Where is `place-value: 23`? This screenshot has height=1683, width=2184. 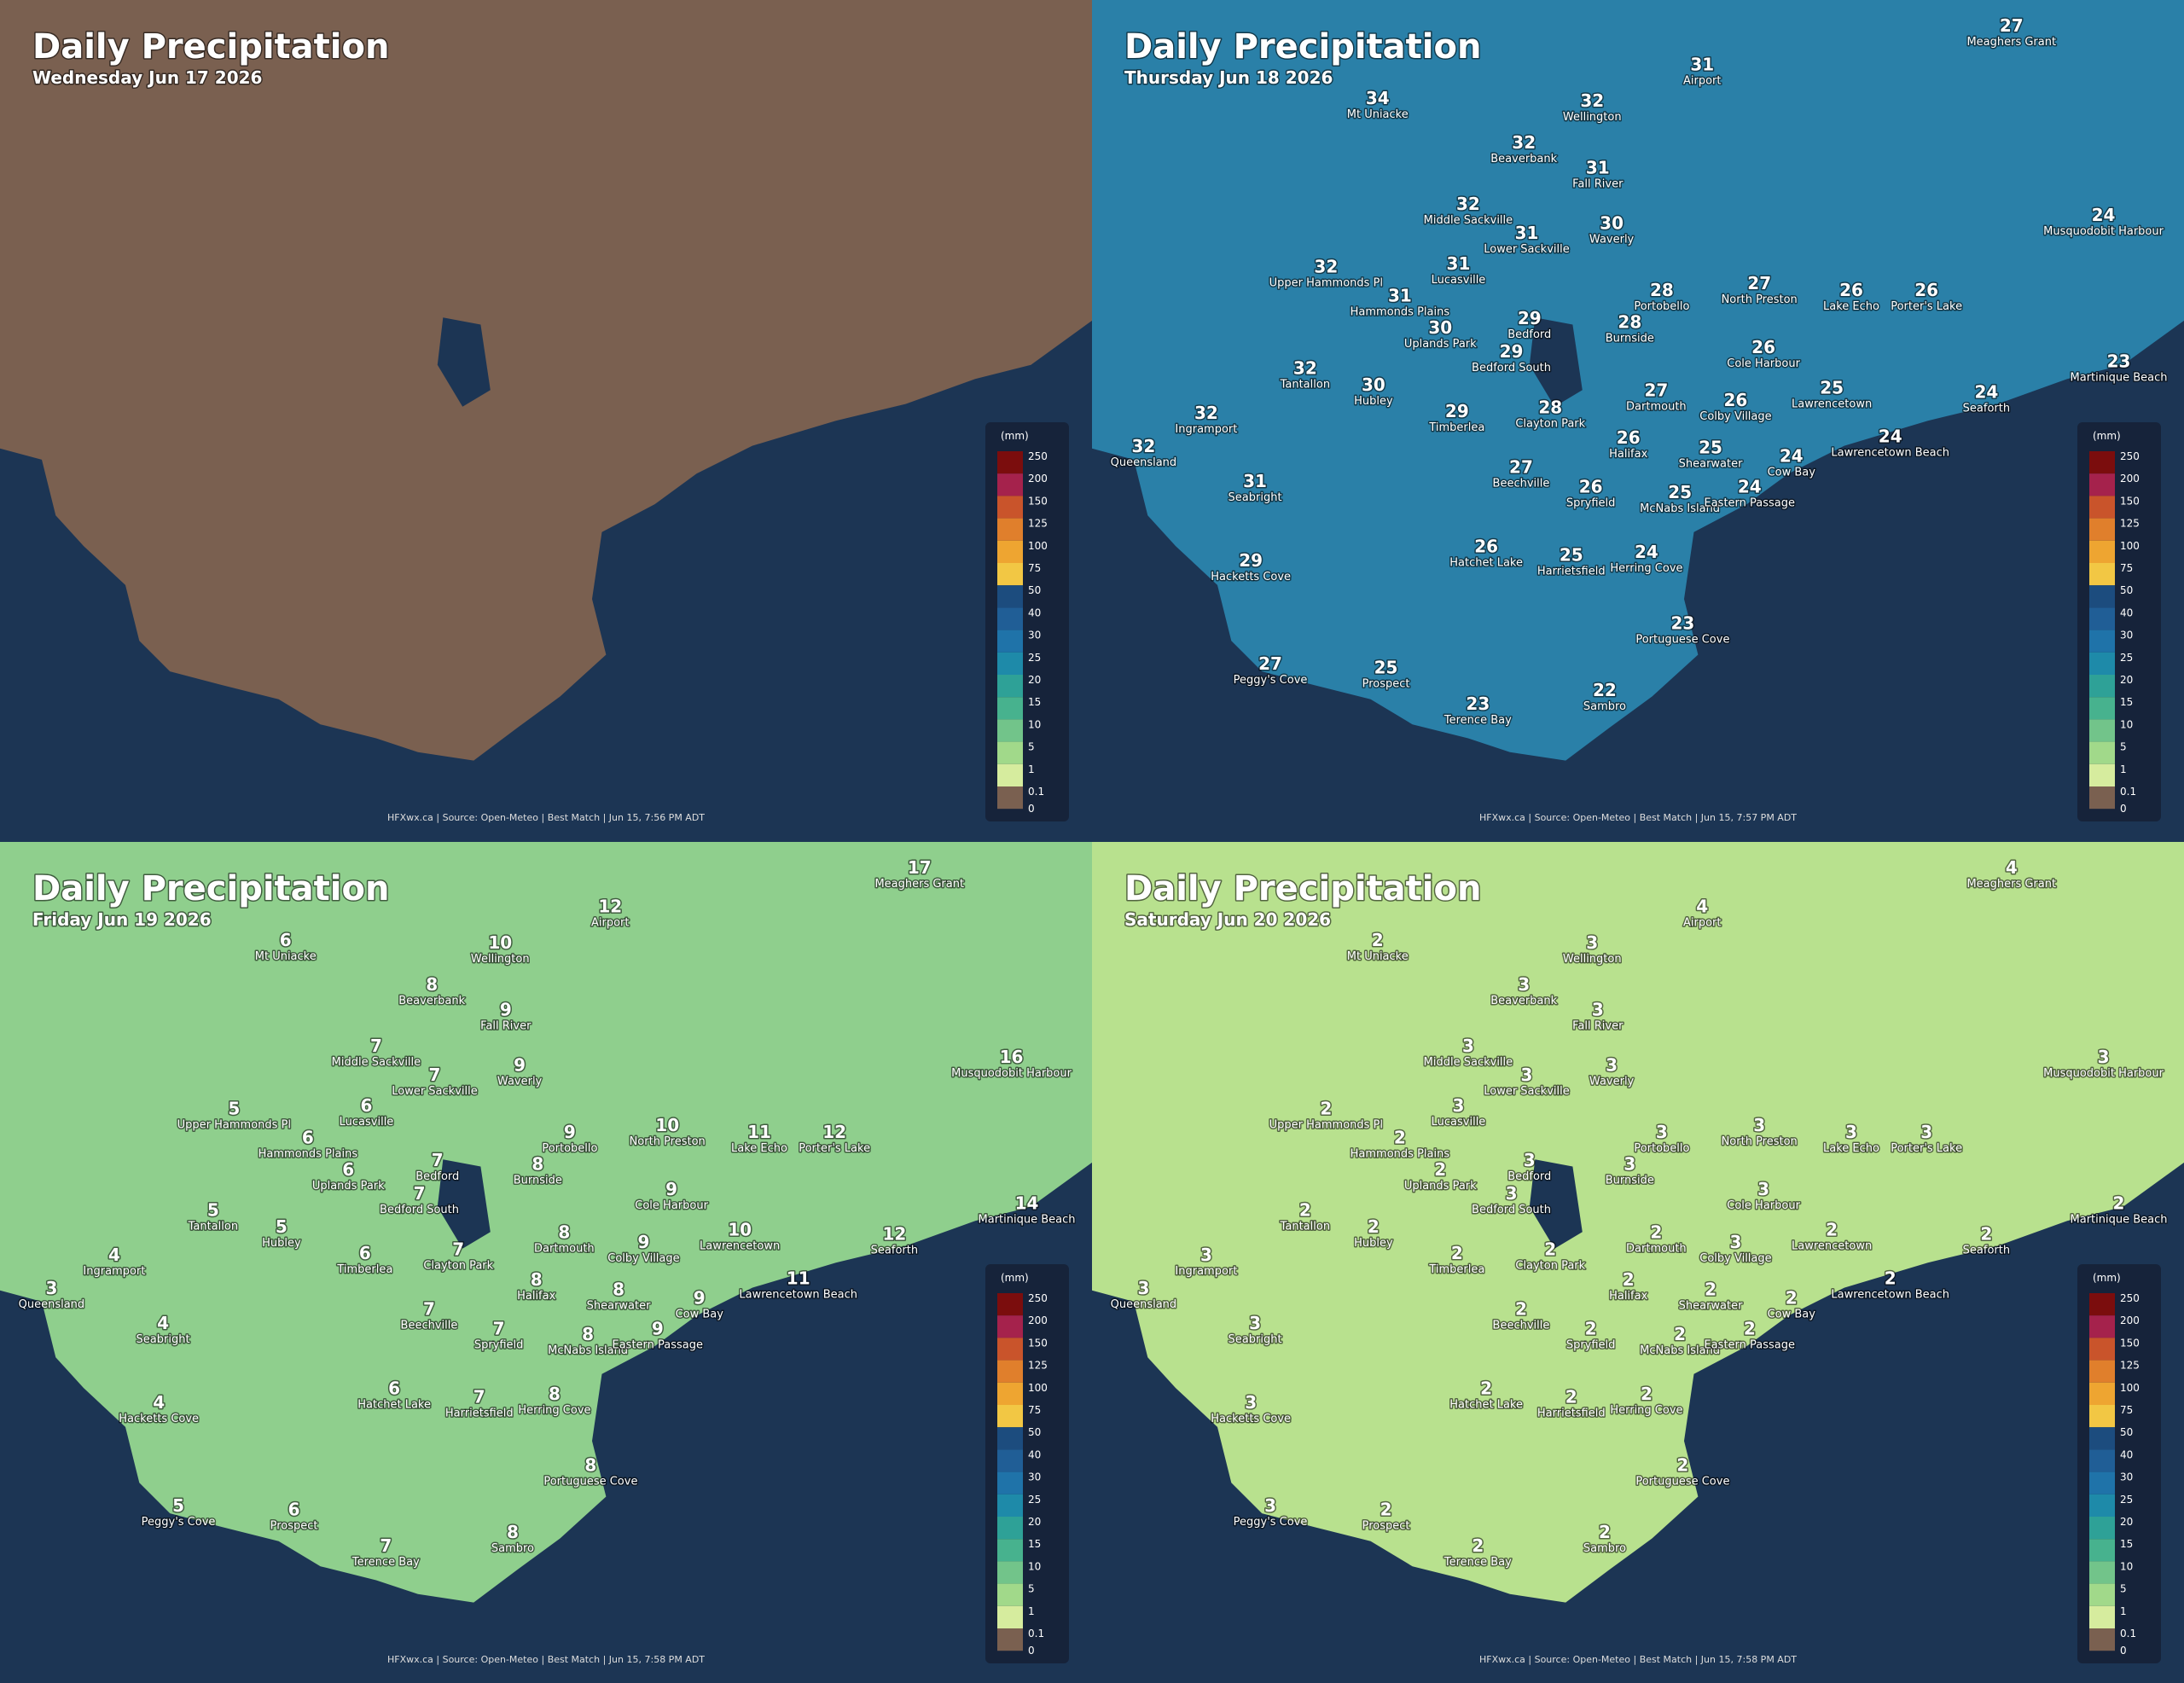
place-value: 23 is located at coordinates (1682, 622).